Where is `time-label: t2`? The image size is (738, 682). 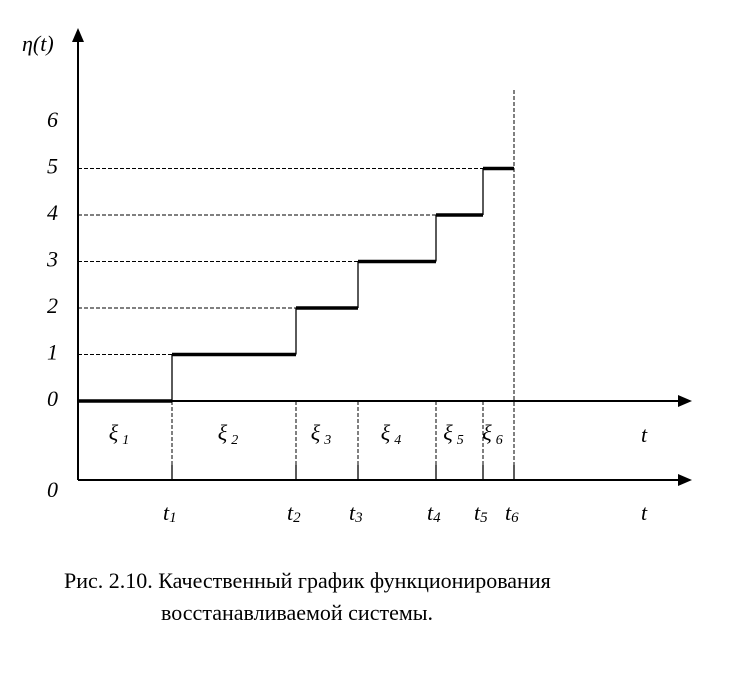 time-label: t2 is located at coordinates (294, 513).